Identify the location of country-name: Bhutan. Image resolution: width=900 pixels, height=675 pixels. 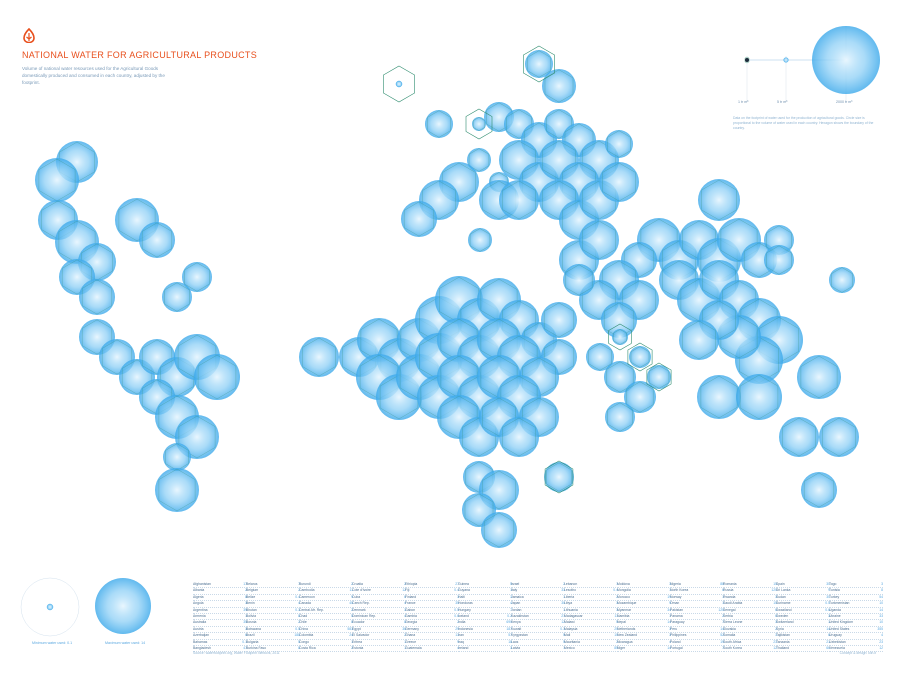
(251, 609).